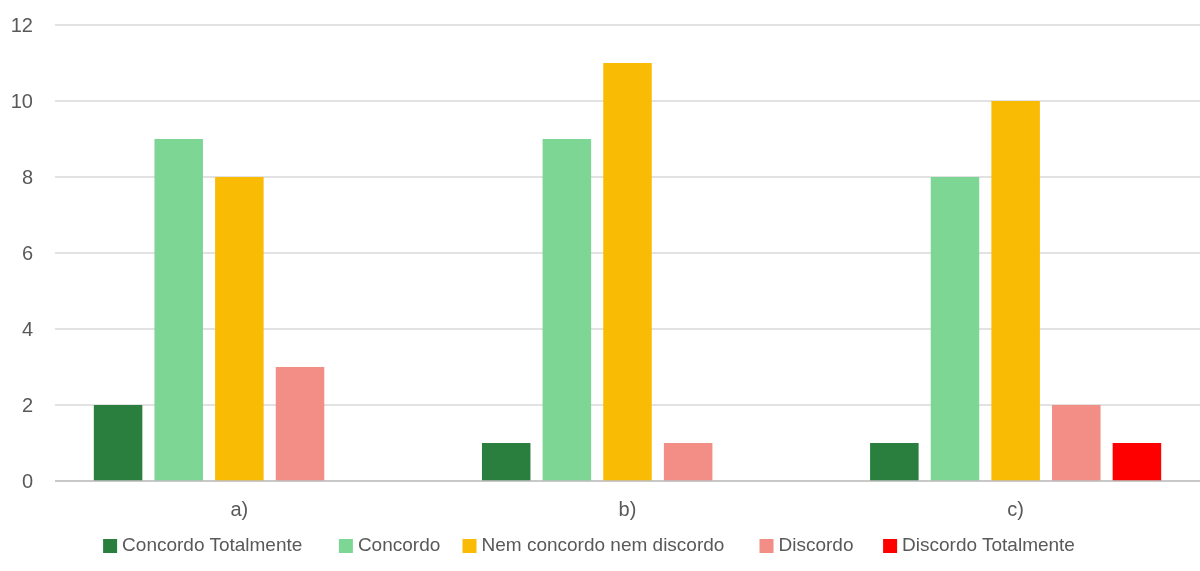 This screenshot has width=1200, height=571. I want to click on legend-label: Discordo, so click(816, 544).